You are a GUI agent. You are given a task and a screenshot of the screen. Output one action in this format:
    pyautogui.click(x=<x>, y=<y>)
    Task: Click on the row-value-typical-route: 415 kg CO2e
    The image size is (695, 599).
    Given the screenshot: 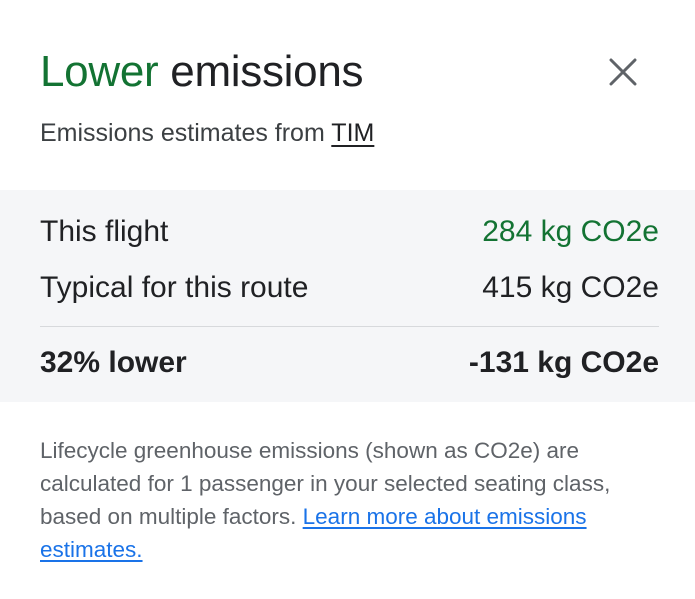 What is the action you would take?
    pyautogui.click(x=570, y=287)
    